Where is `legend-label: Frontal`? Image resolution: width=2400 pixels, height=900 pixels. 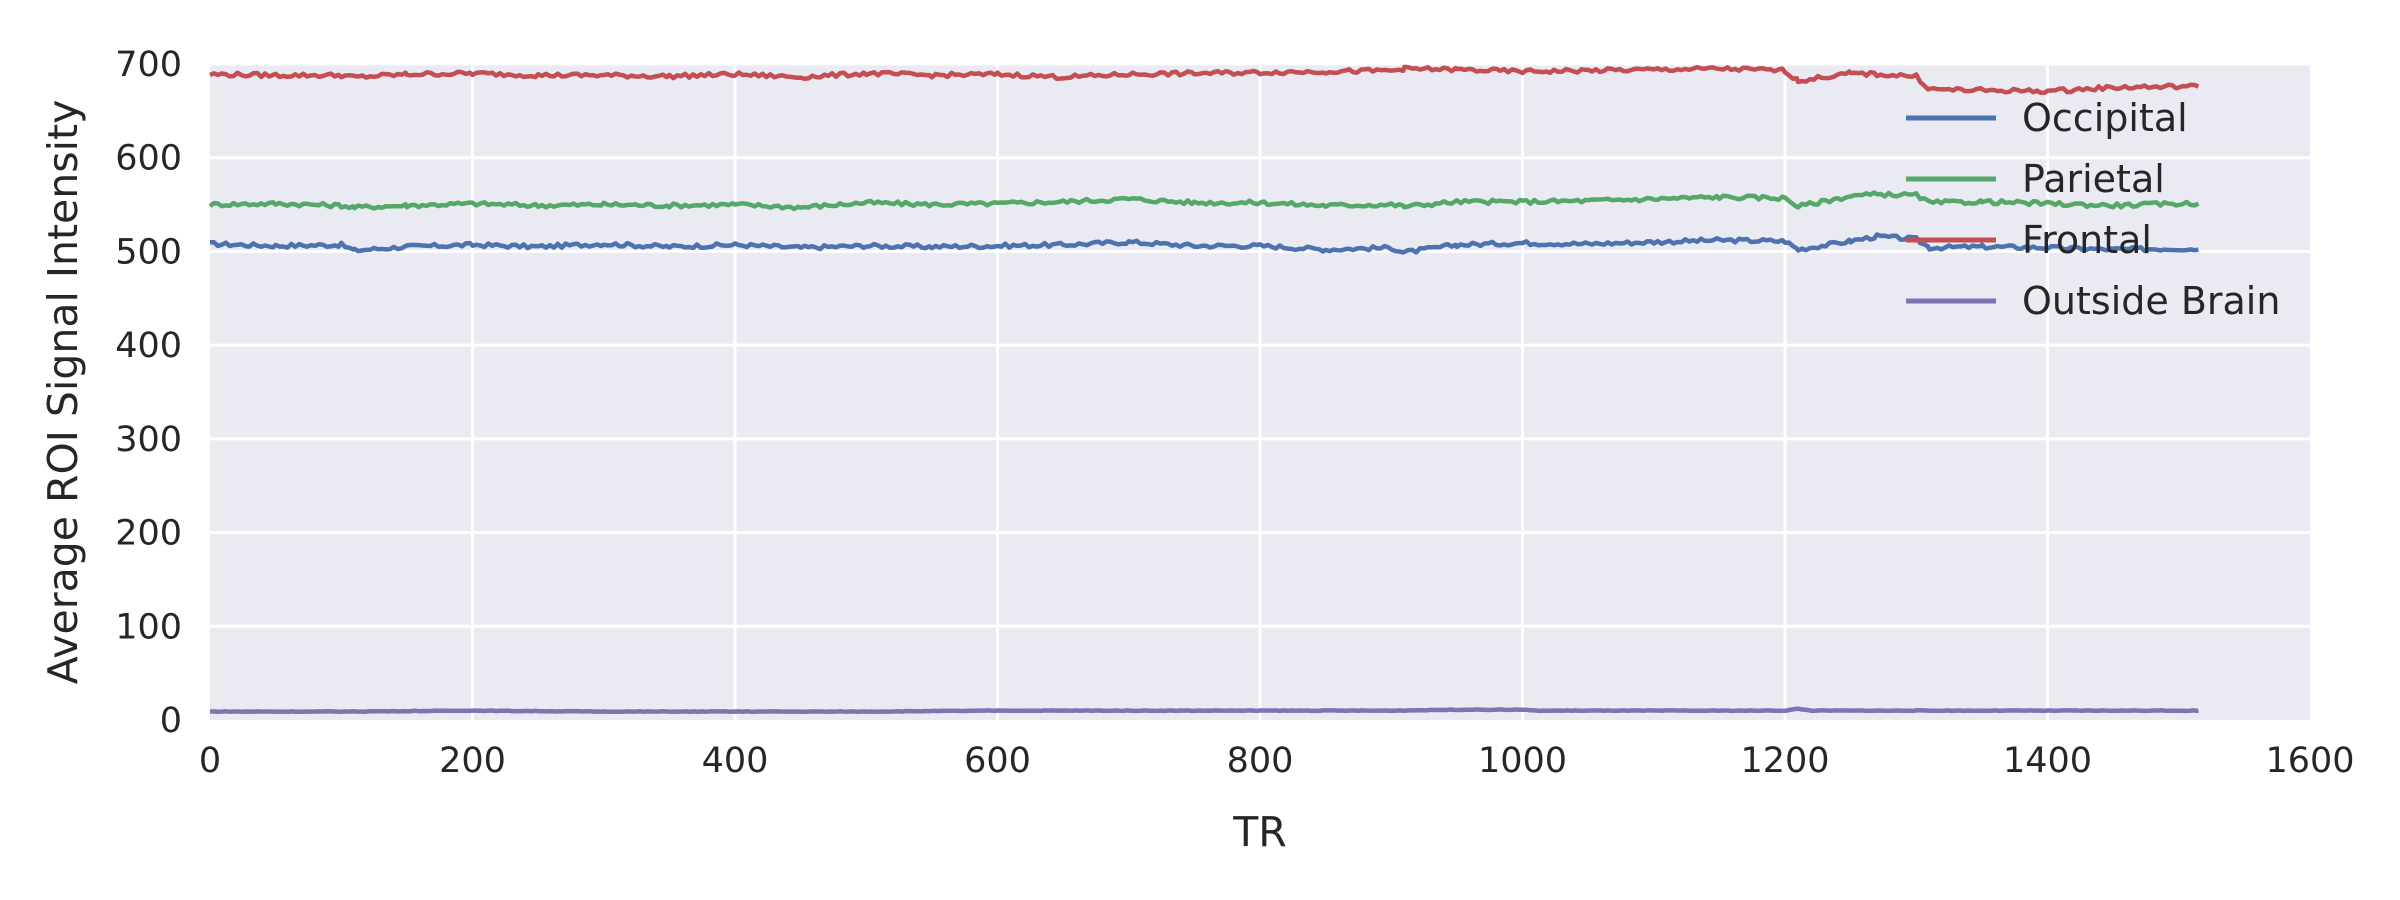 legend-label: Frontal is located at coordinates (2087, 240).